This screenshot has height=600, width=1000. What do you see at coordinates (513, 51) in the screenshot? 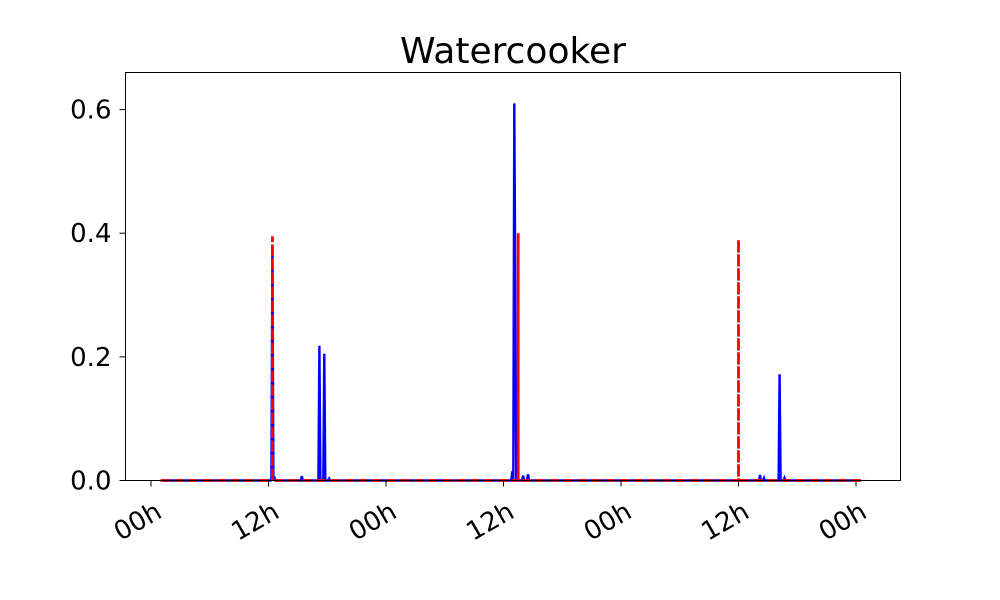
I see `chart-title: Watercooker` at bounding box center [513, 51].